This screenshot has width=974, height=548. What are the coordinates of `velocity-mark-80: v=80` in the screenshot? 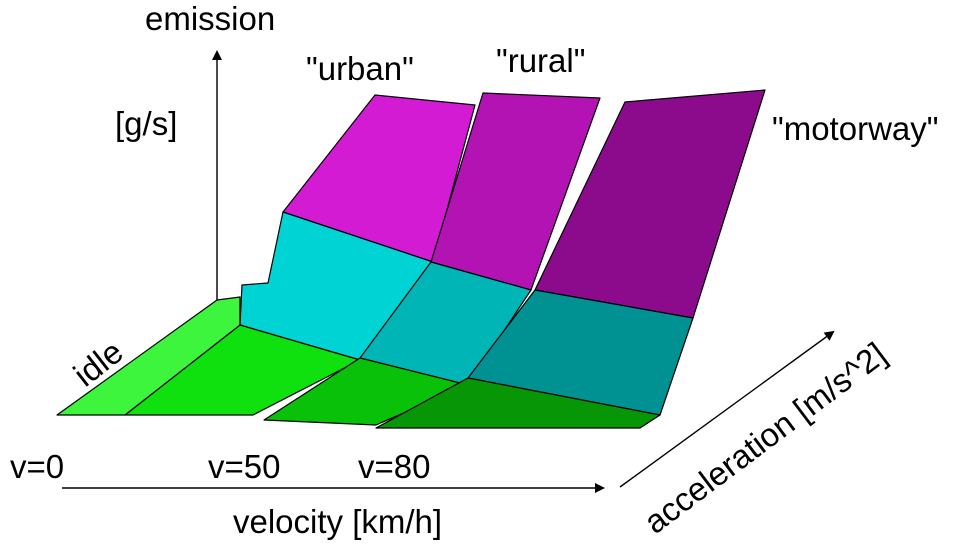 It's located at (394, 466).